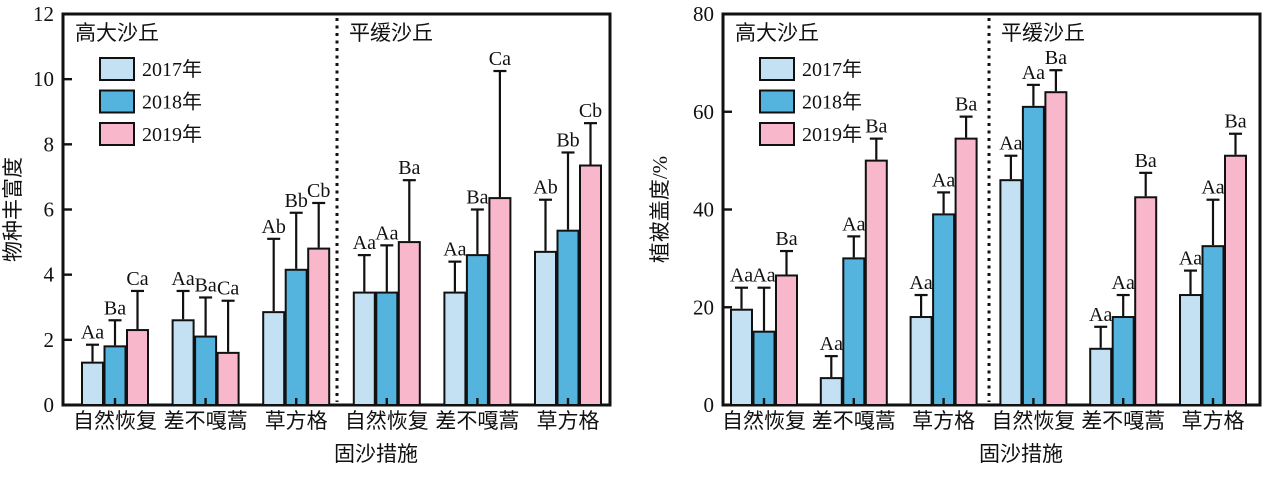 This screenshot has width=1269, height=486. What do you see at coordinates (703, 210) in the screenshot?
I see `y-tick-label: 40` at bounding box center [703, 210].